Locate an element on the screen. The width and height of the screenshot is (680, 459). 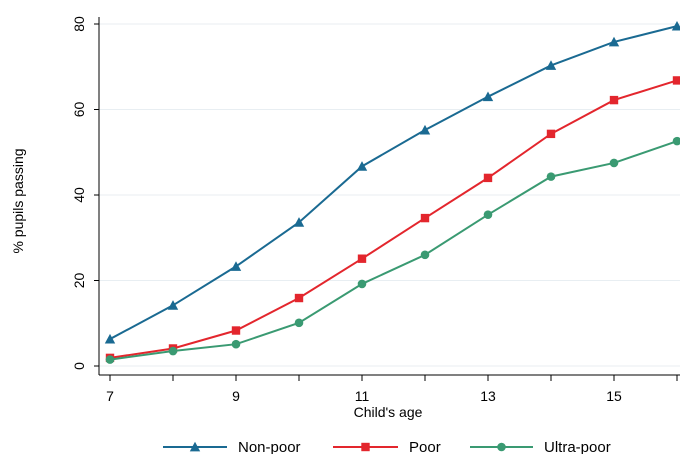
x-tick-label: 7 is located at coordinates (110, 396).